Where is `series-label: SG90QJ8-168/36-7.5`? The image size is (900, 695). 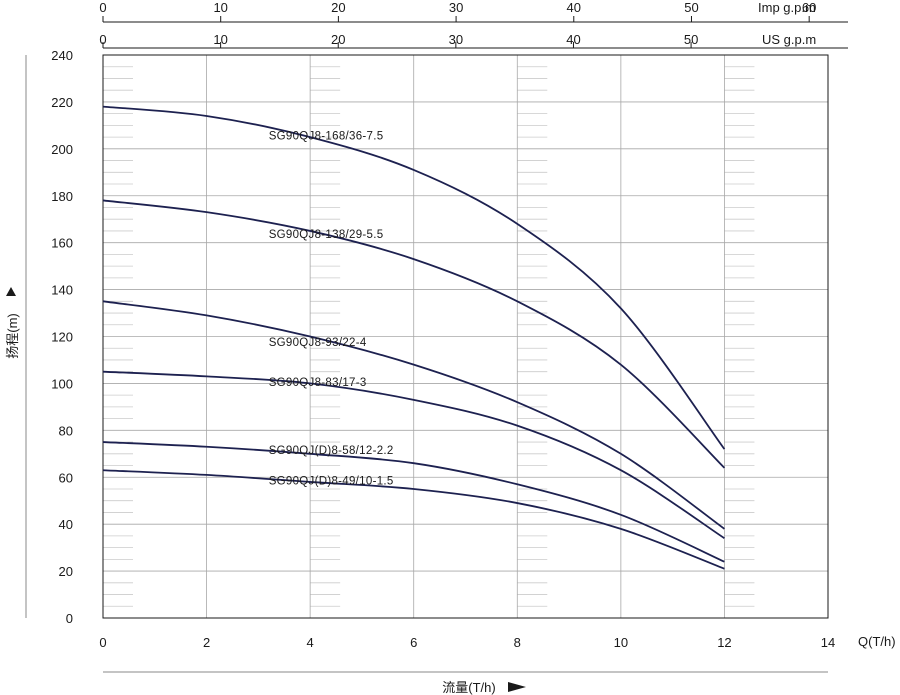
series-label: SG90QJ8-168/36-7.5 is located at coordinates (326, 136).